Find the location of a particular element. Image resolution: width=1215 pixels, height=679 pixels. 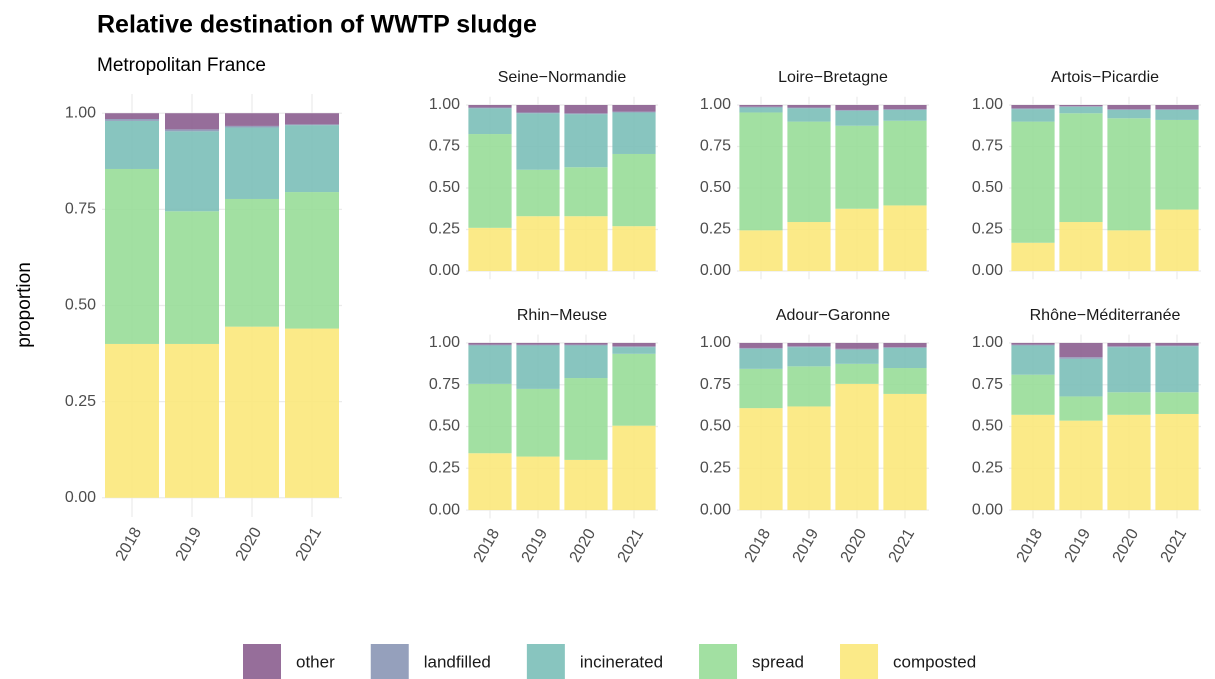

facet-title: Loire−Bretagne is located at coordinates (833, 77).